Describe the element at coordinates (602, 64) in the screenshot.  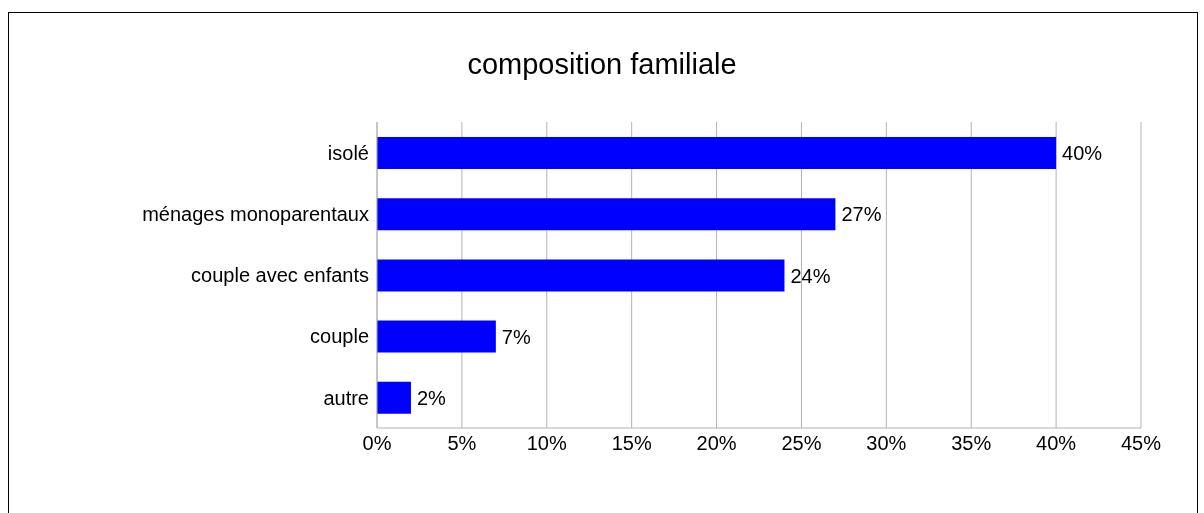
I see `chart-title: composition familiale` at that location.